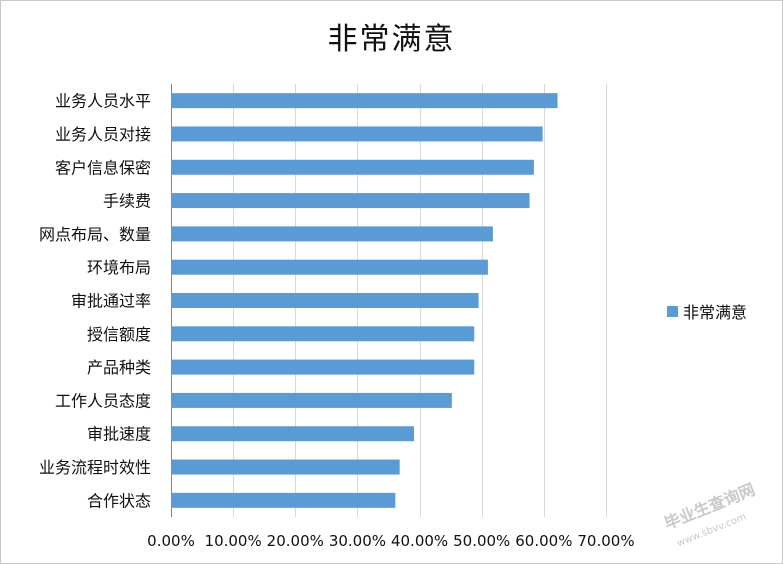 The width and height of the screenshot is (783, 564). Describe the element at coordinates (295, 541) in the screenshot. I see `x-tick-label: 20.00%` at that location.